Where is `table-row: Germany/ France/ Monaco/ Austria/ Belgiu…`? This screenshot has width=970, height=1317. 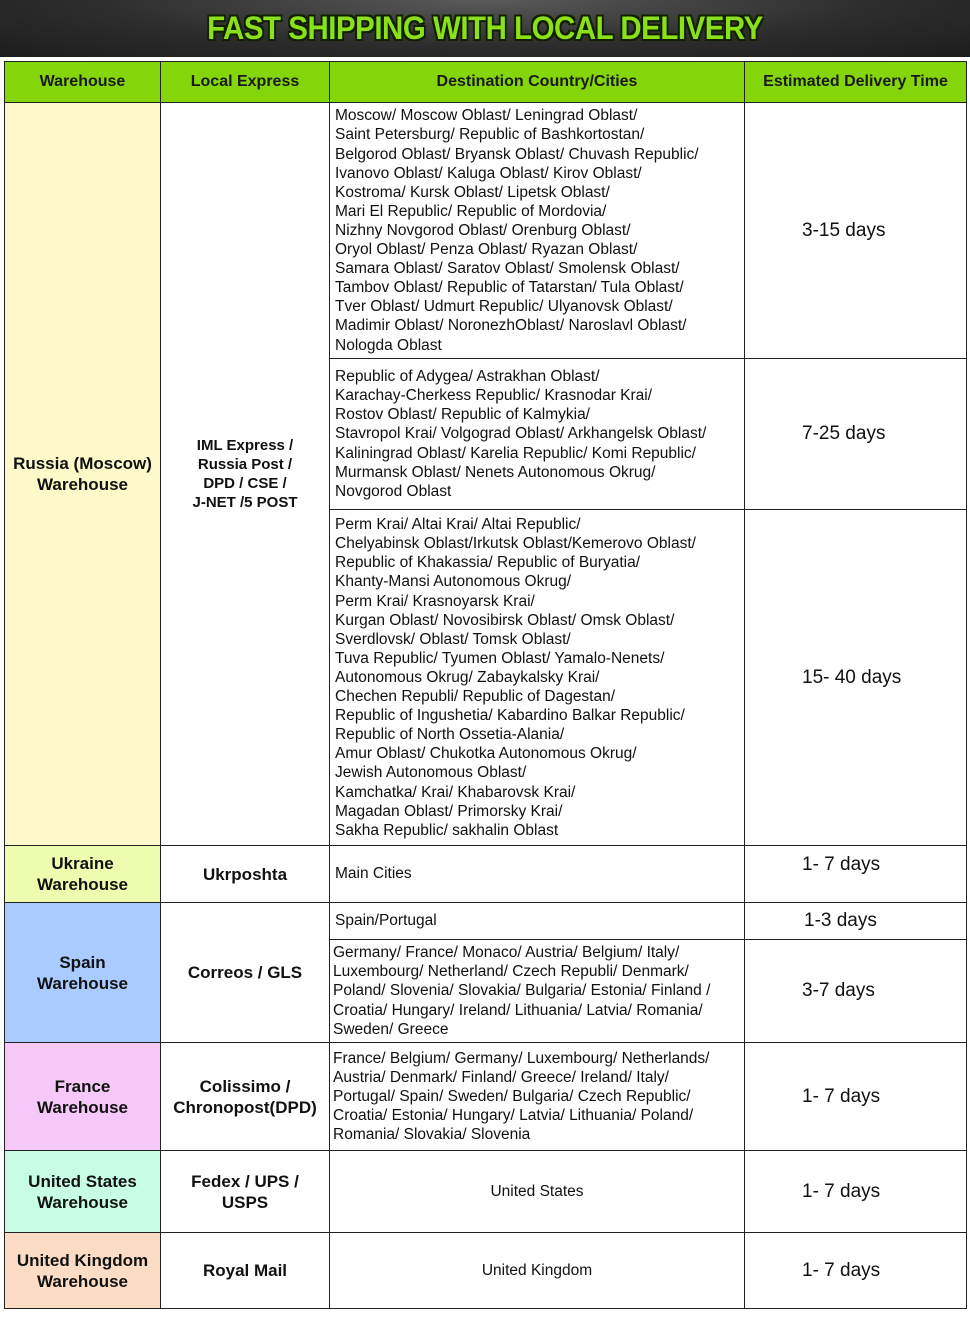 table-row: Germany/ France/ Monaco/ Austria/ Belgiu… is located at coordinates (486, 991).